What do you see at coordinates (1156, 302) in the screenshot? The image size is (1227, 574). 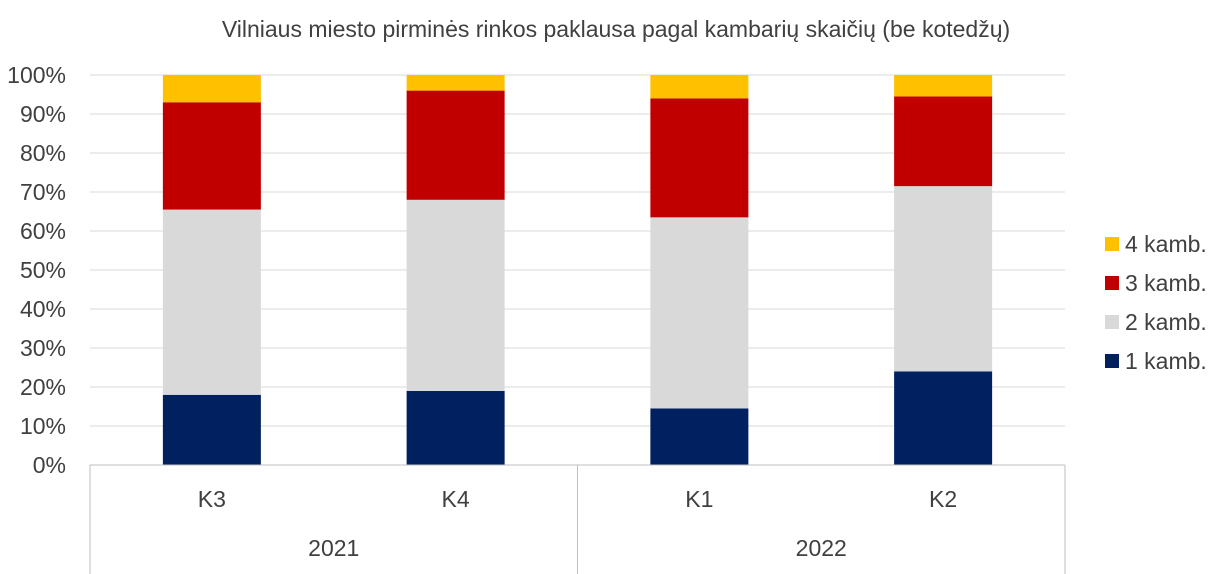 I see `legend: 4 kamb. 3 kamb. 2 kamb. 1 kamb.` at bounding box center [1156, 302].